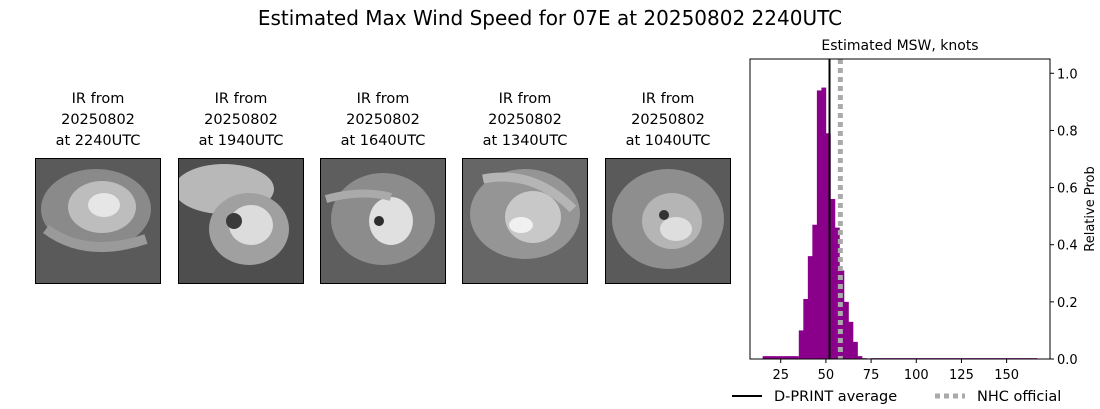 The height and width of the screenshot is (409, 1100). What do you see at coordinates (895, 371) in the screenshot?
I see `x-axis-ticks: 25 50 75 100 125 150` at bounding box center [895, 371].